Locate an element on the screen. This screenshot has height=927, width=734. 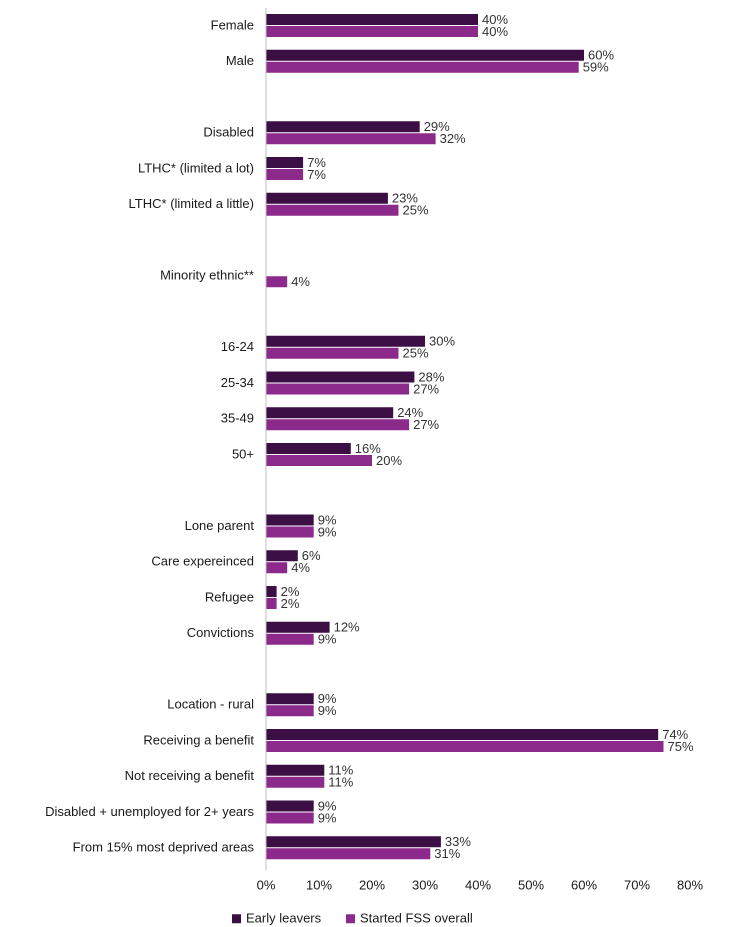
category-label: Minority ethnic** is located at coordinates (207, 275).